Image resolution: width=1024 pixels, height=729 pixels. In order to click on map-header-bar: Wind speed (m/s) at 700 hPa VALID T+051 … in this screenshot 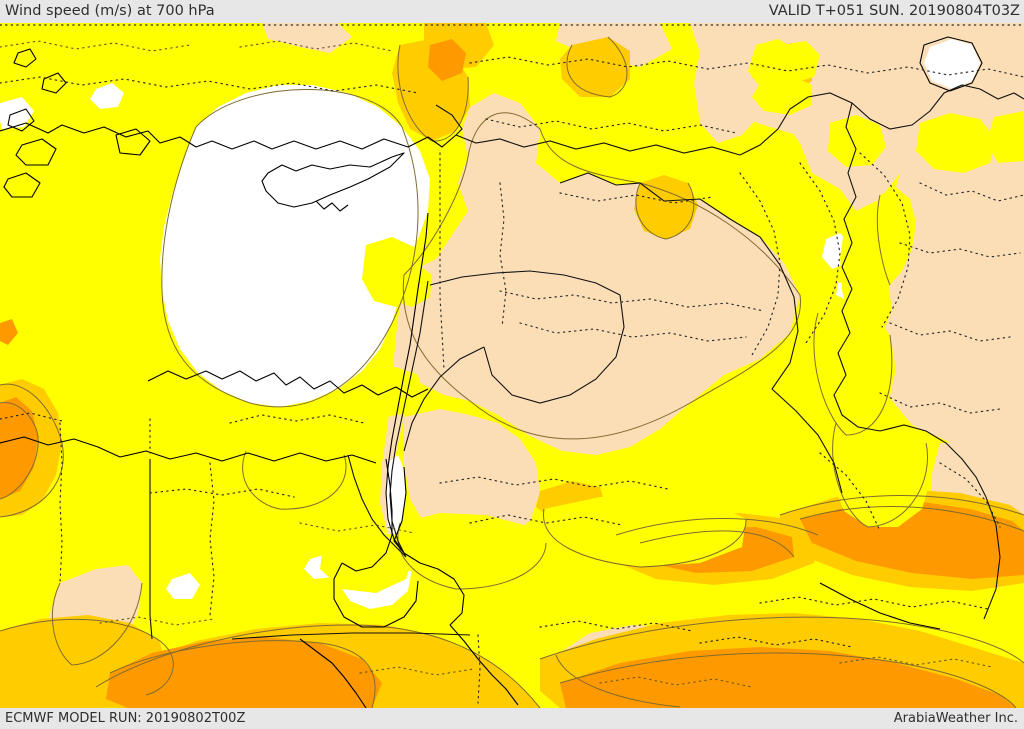, I will do `click(512, 11)`.